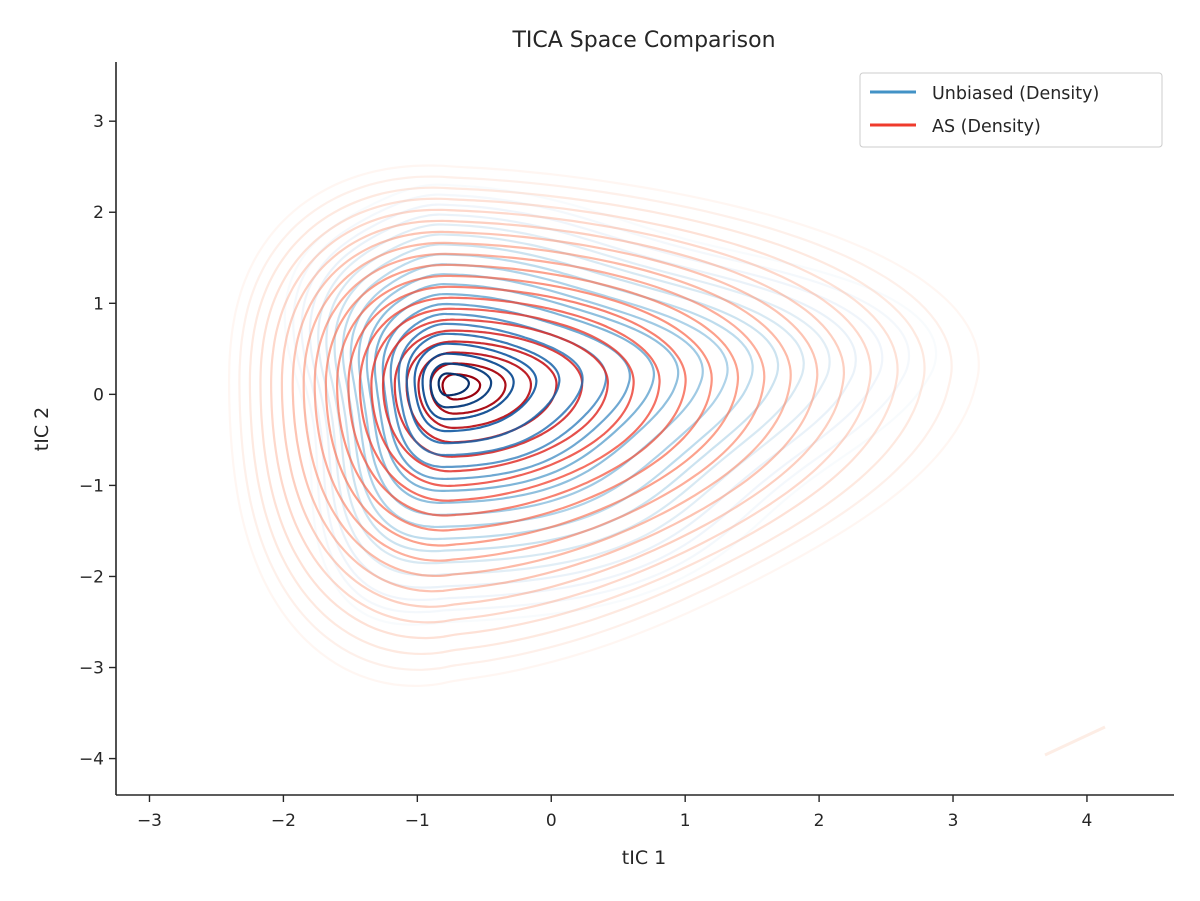 The image size is (1200, 901). I want to click on x-tick-label: −3, so click(149, 821).